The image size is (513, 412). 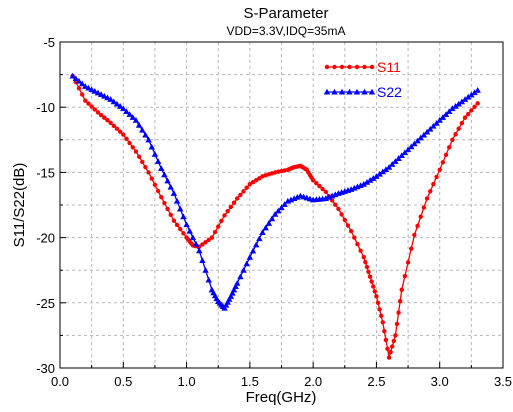 What do you see at coordinates (376, 381) in the screenshot?
I see `x-tick-label: 2.5` at bounding box center [376, 381].